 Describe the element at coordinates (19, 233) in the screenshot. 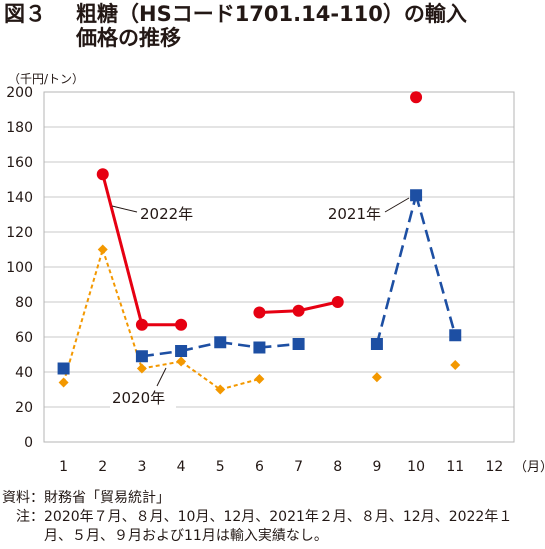

I see `y-tick-label-120: 120` at that location.